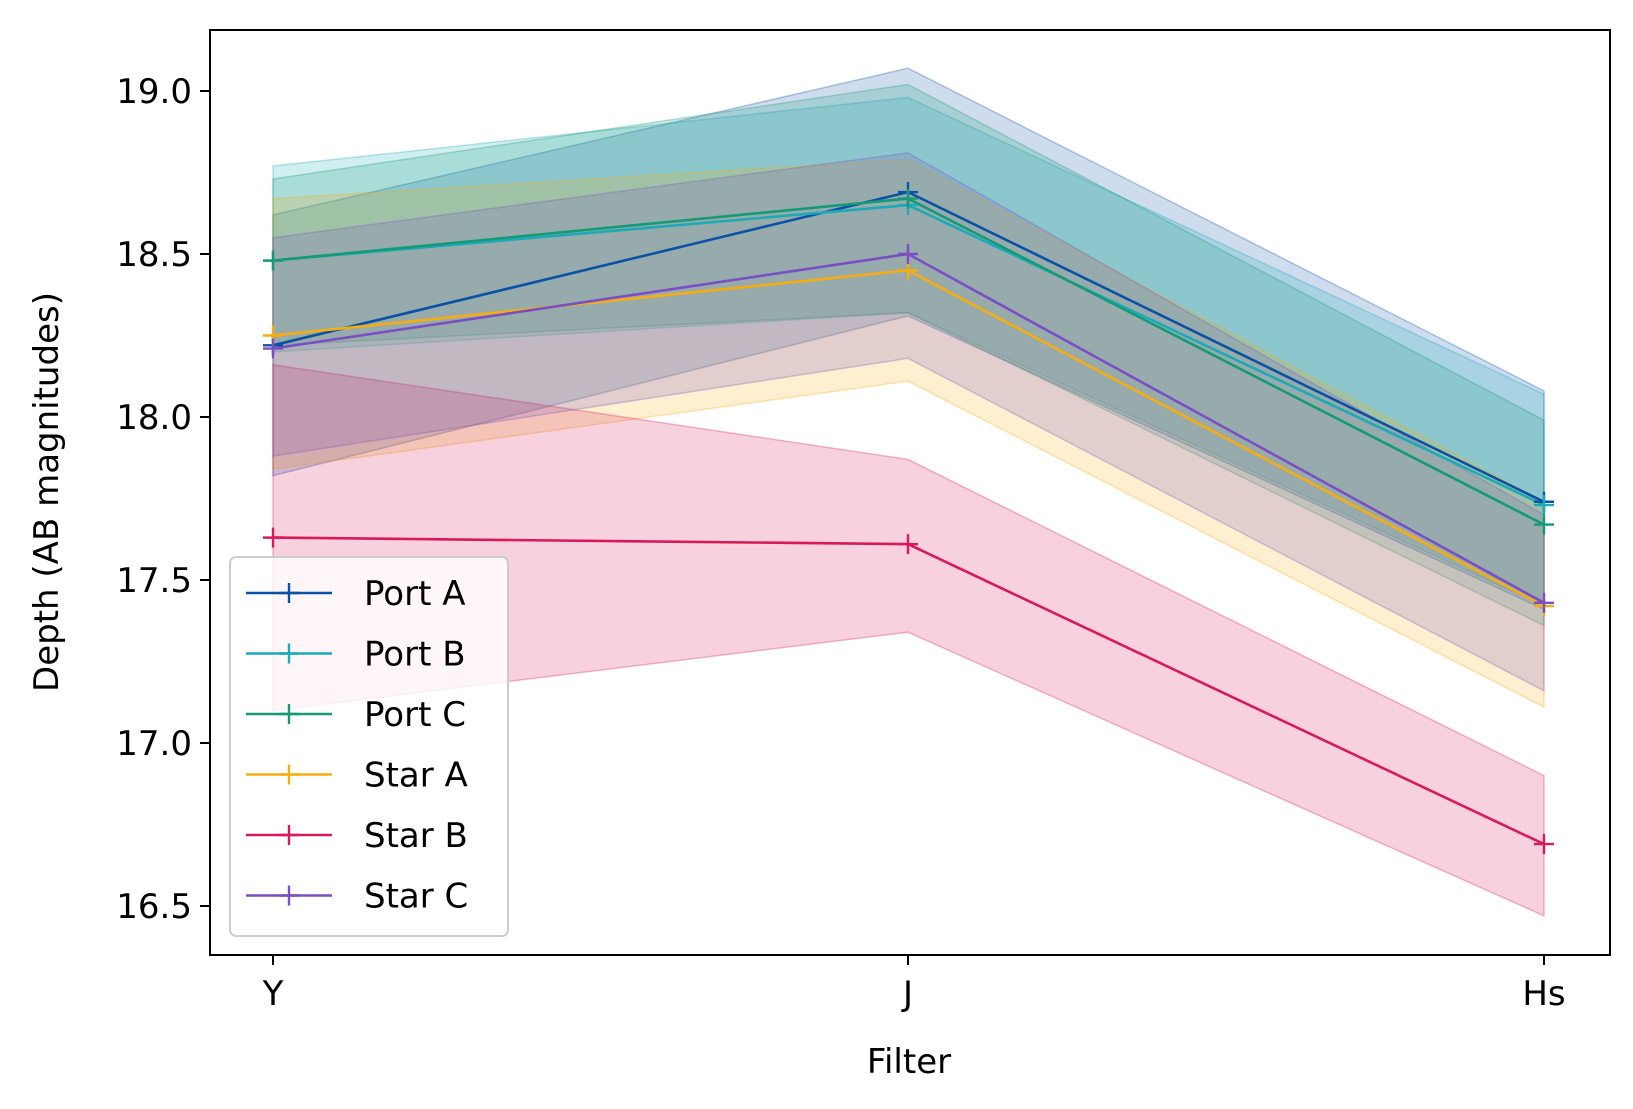 The width and height of the screenshot is (1633, 1109). I want to click on legend-marker-star-c, so click(289, 895).